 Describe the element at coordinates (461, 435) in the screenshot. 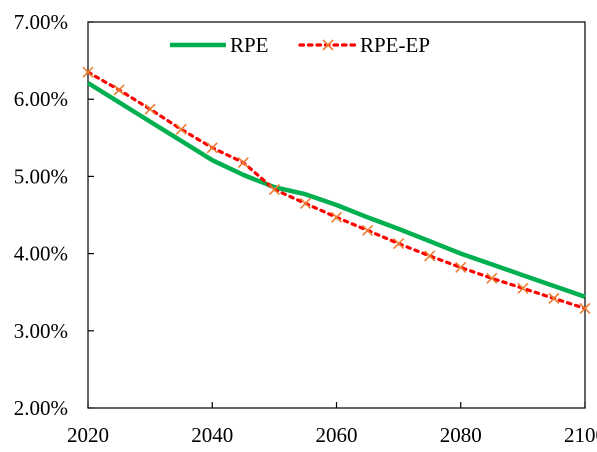

I see `x-tick-label: 2080` at that location.